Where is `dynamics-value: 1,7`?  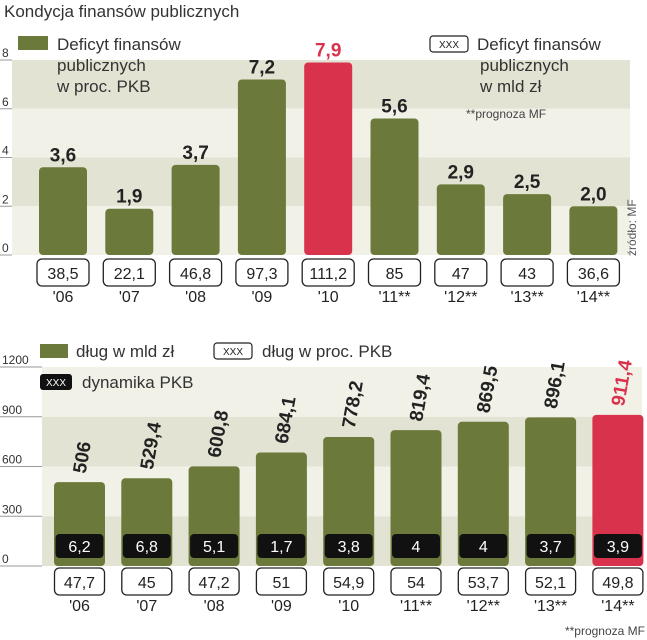
dynamics-value: 1,7 is located at coordinates (281, 547).